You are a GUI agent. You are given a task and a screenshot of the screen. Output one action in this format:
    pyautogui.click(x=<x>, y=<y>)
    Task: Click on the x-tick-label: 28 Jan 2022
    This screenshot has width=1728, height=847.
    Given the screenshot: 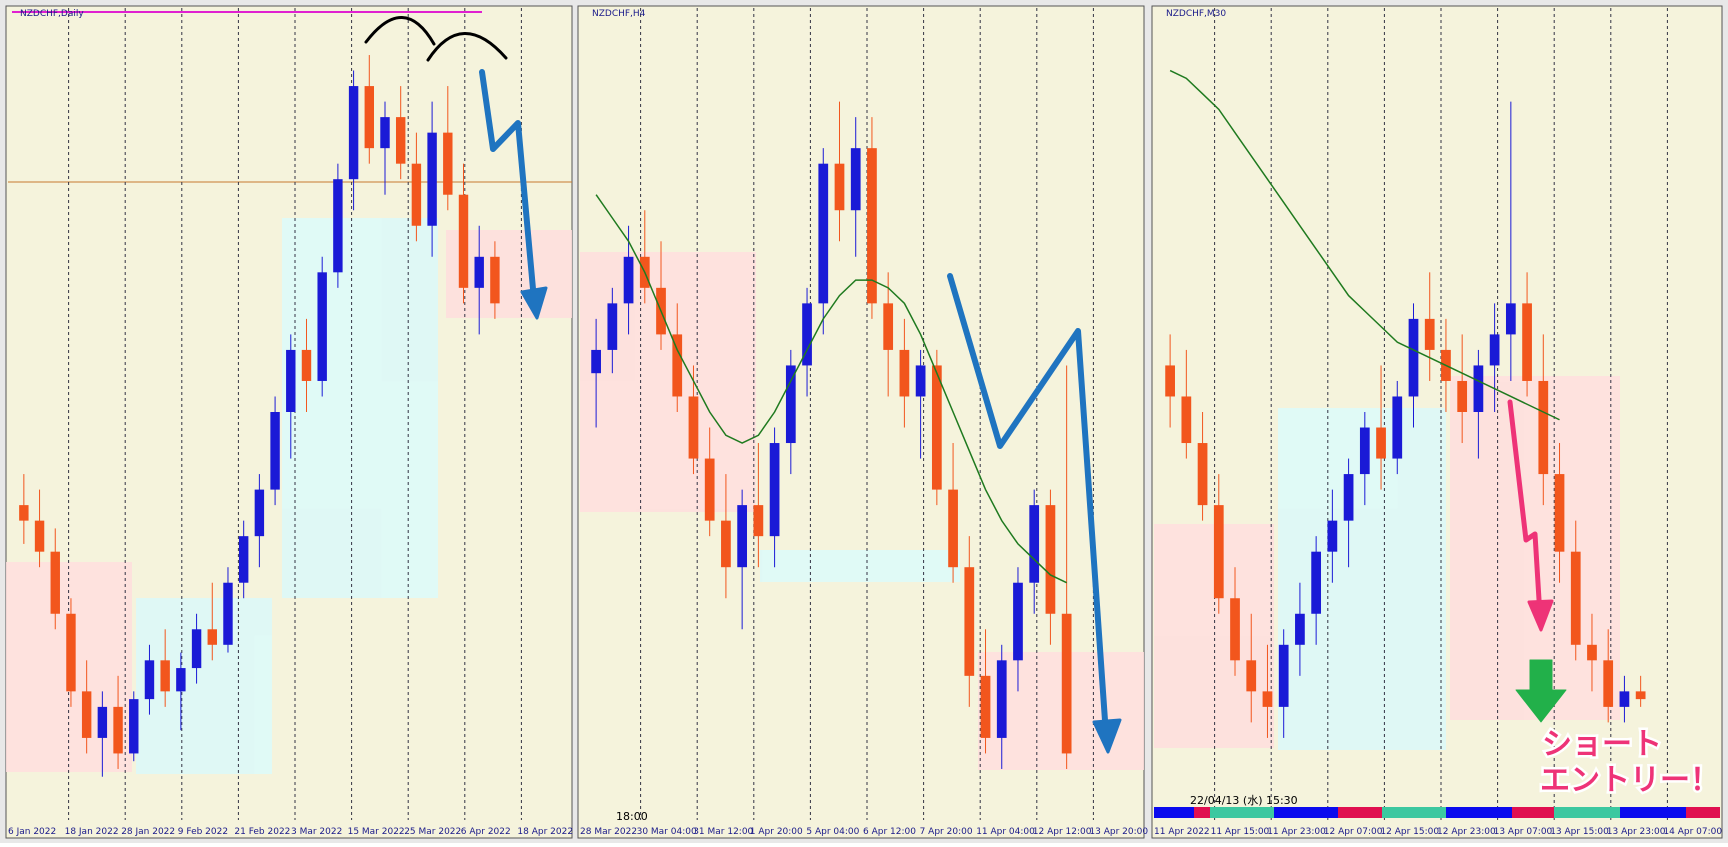 What is the action you would take?
    pyautogui.click(x=148, y=832)
    